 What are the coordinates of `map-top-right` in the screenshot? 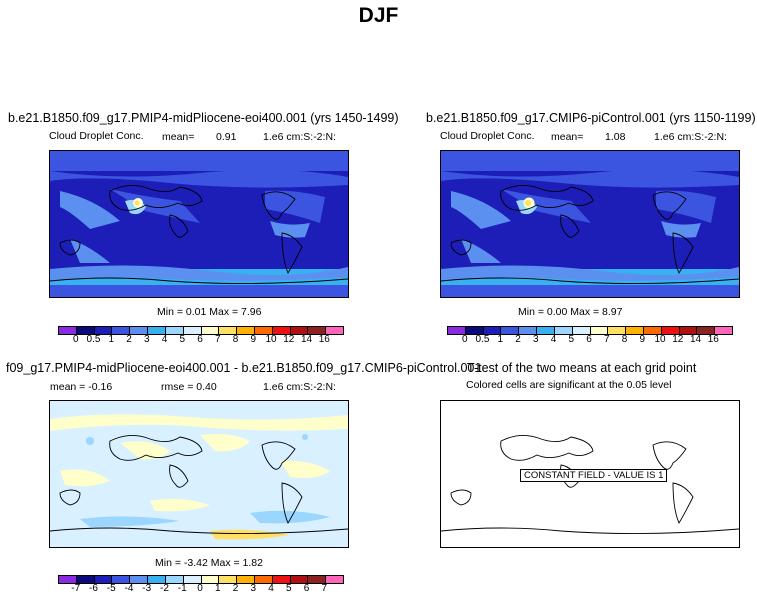 It's located at (590, 224).